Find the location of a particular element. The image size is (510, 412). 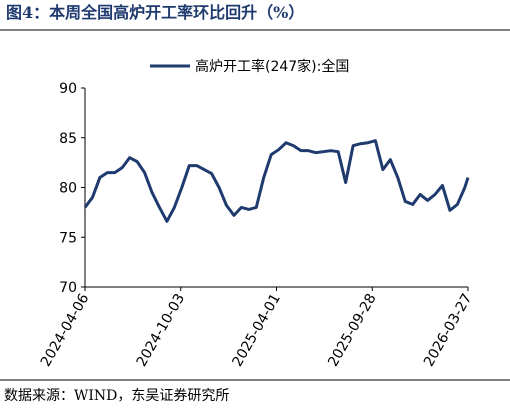

x-tick-label: 2025-04-01 is located at coordinates (256, 330).